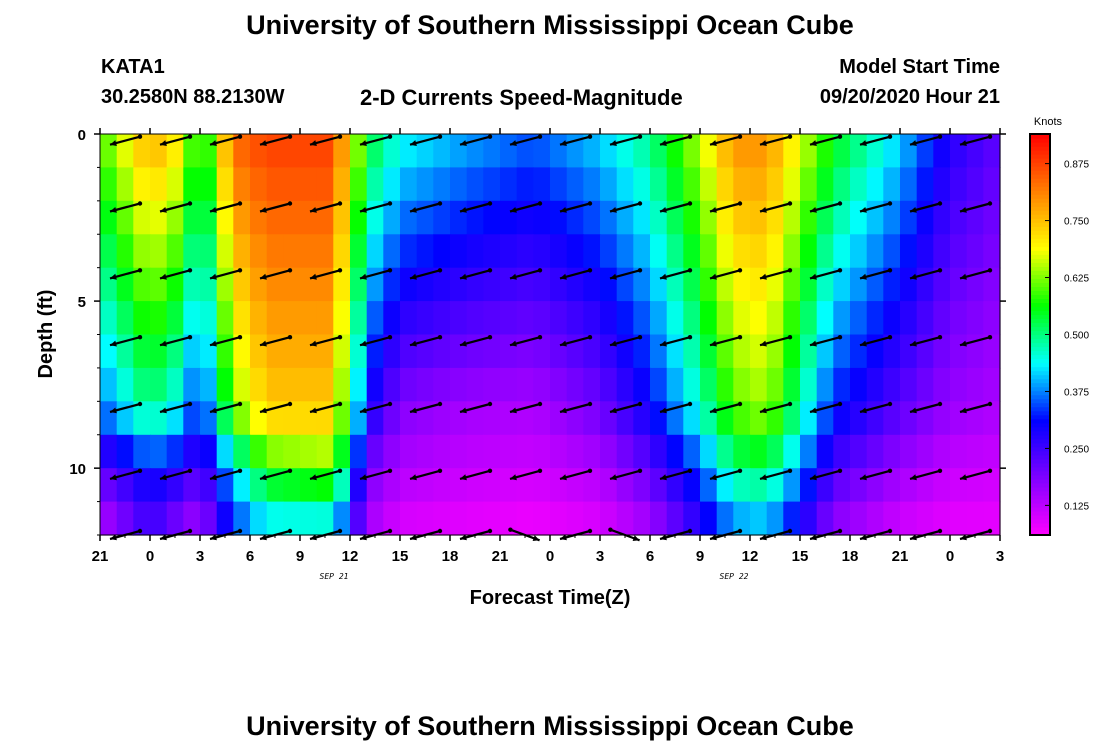 This screenshot has width=1100, height=750. Describe the element at coordinates (1000, 556) in the screenshot. I see `x-tick-label: 3` at that location.